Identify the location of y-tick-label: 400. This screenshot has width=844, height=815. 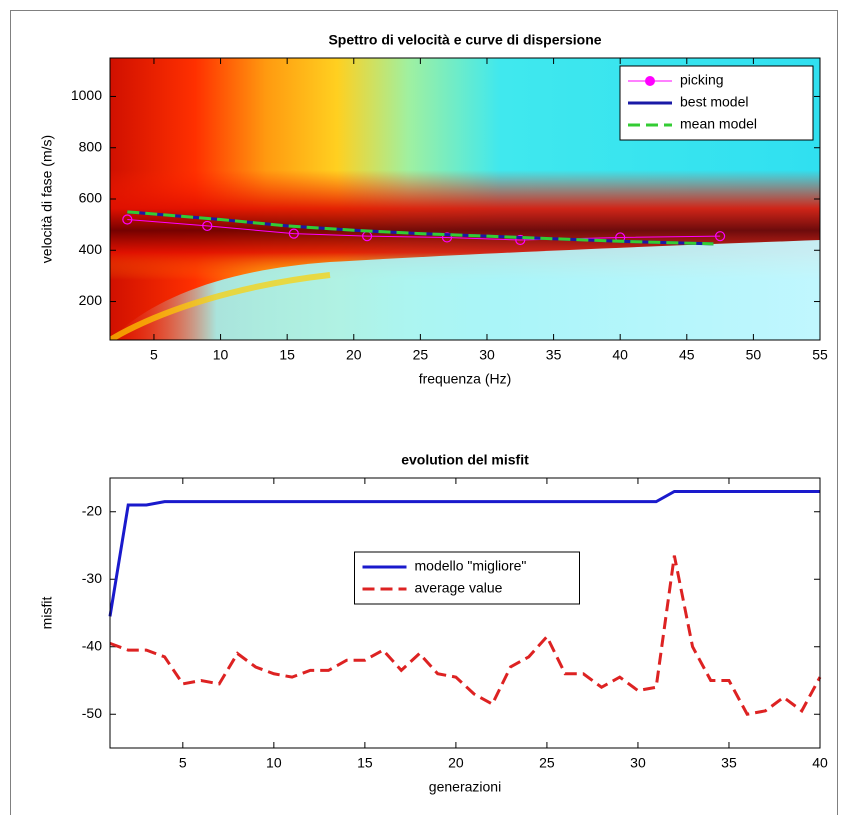
(91, 249).